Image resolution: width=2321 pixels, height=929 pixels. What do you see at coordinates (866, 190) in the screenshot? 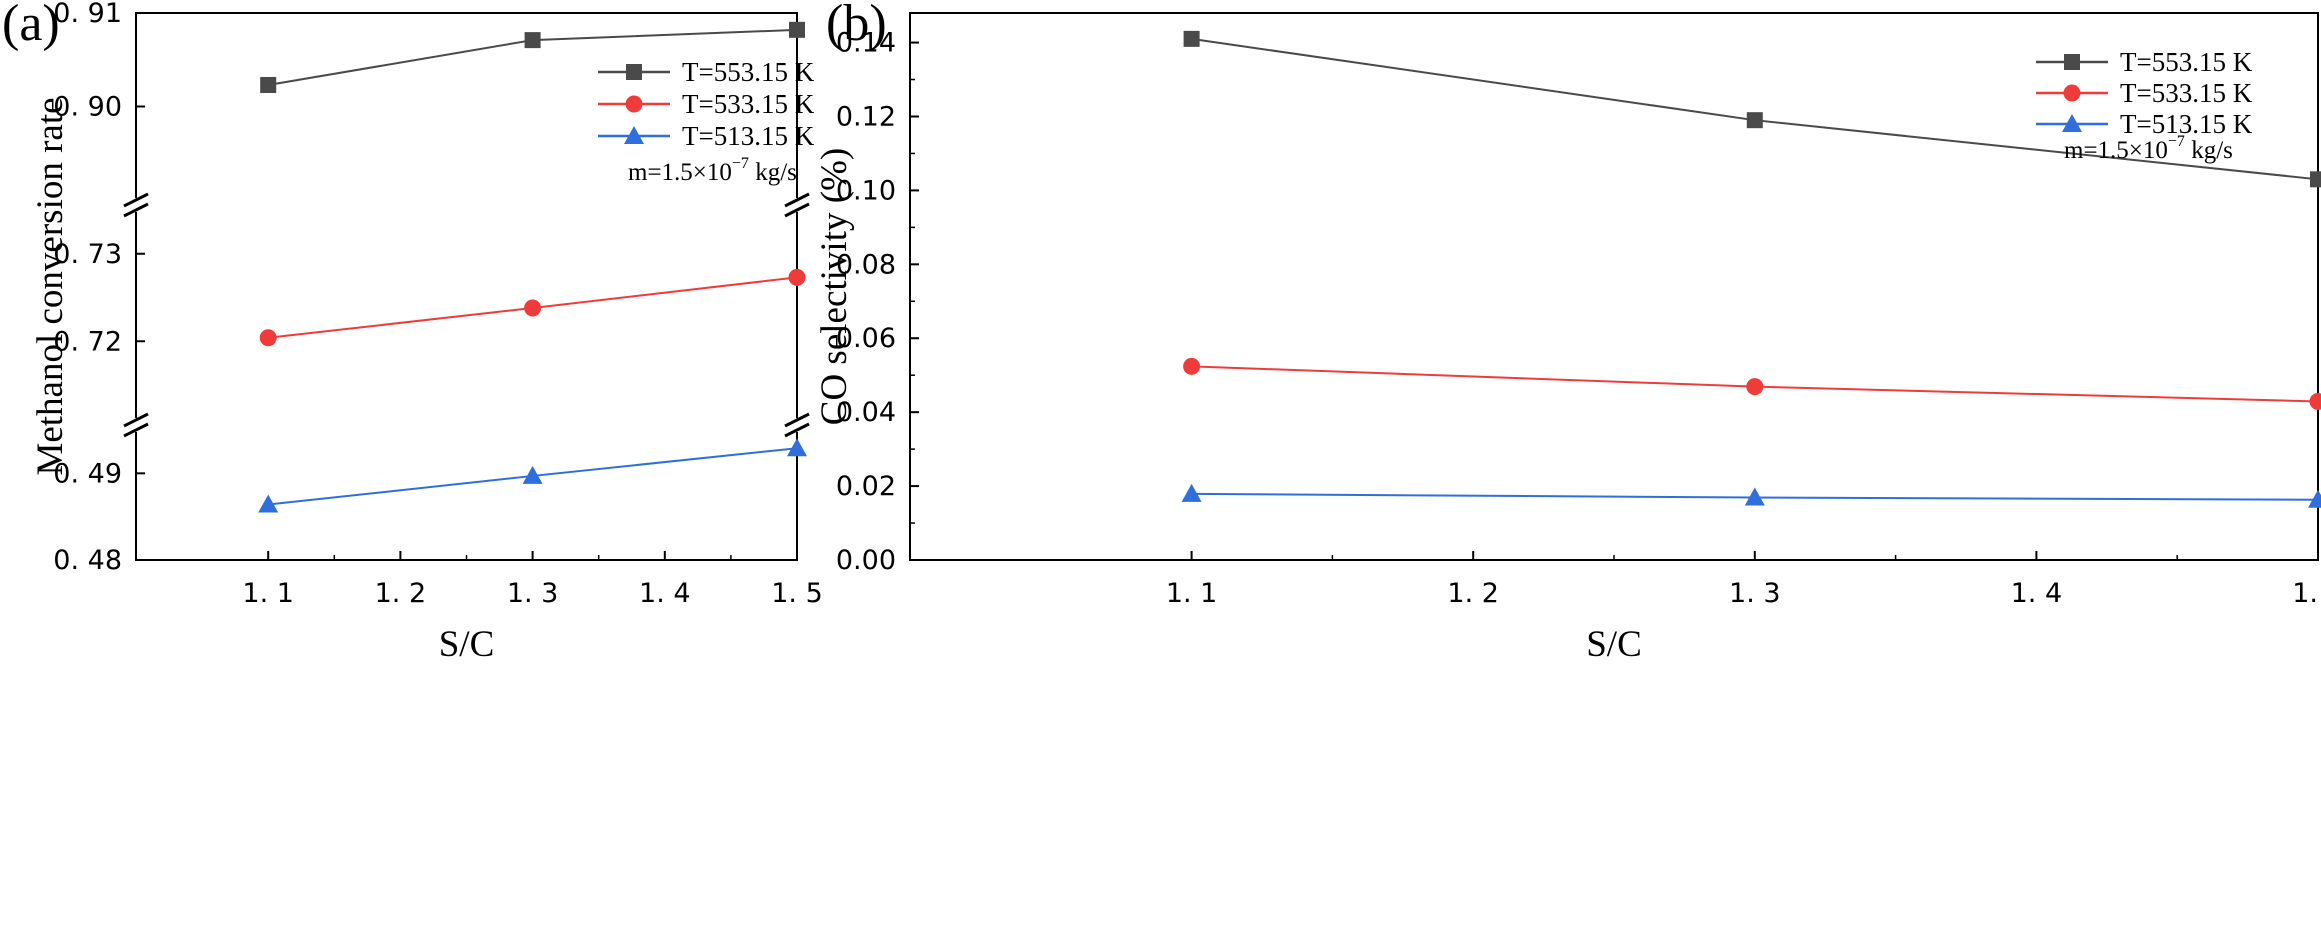
I see `y-tick-label: 0.10` at bounding box center [866, 190].